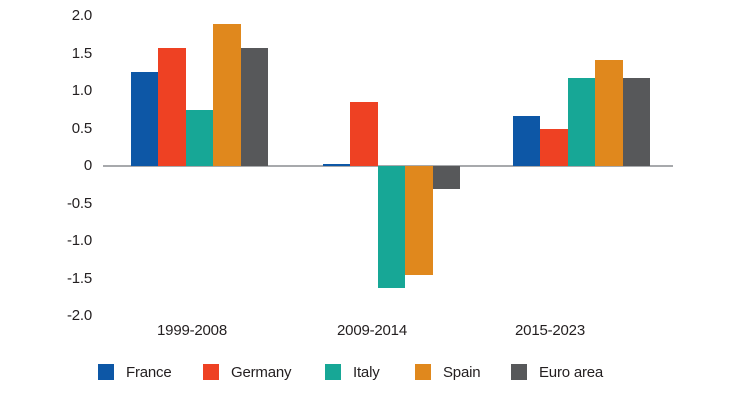 Image resolution: width=730 pixels, height=410 pixels. Describe the element at coordinates (149, 372) in the screenshot. I see `legend-label-france: France` at that location.